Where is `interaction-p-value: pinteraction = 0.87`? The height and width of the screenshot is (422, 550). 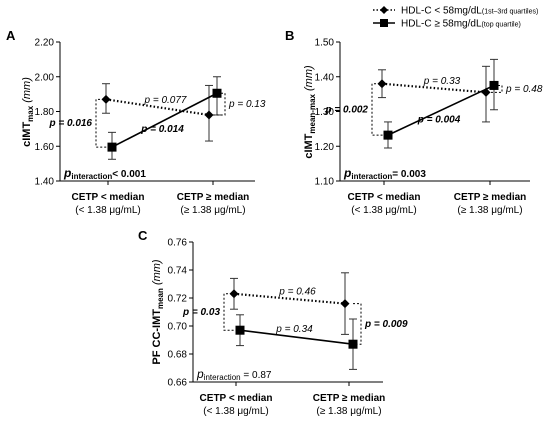 interaction-p-value: pinteraction = 0.87 is located at coordinates (234, 374).